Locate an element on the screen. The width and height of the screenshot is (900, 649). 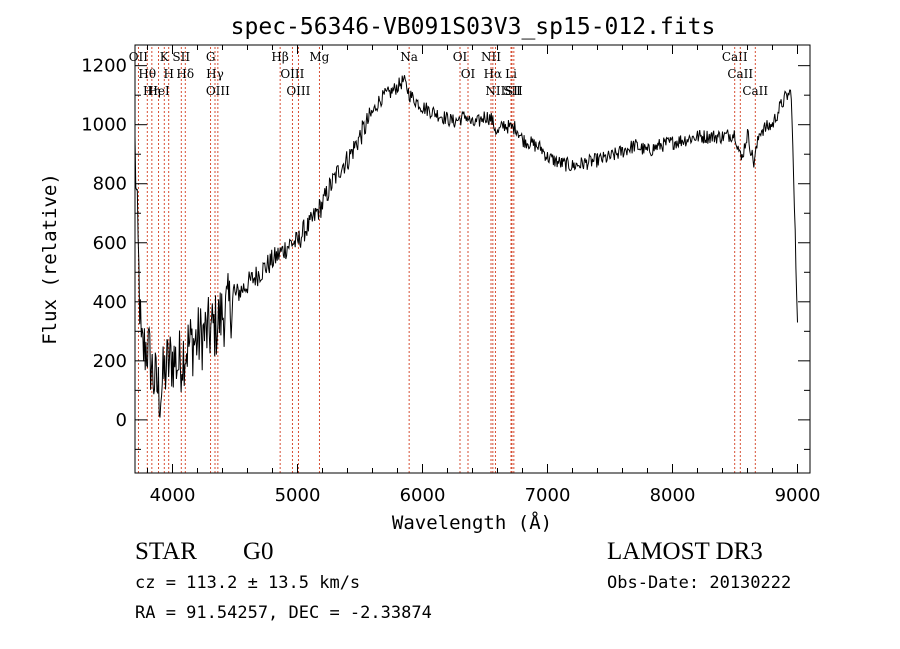
line-label: Mg is located at coordinates (319, 57).